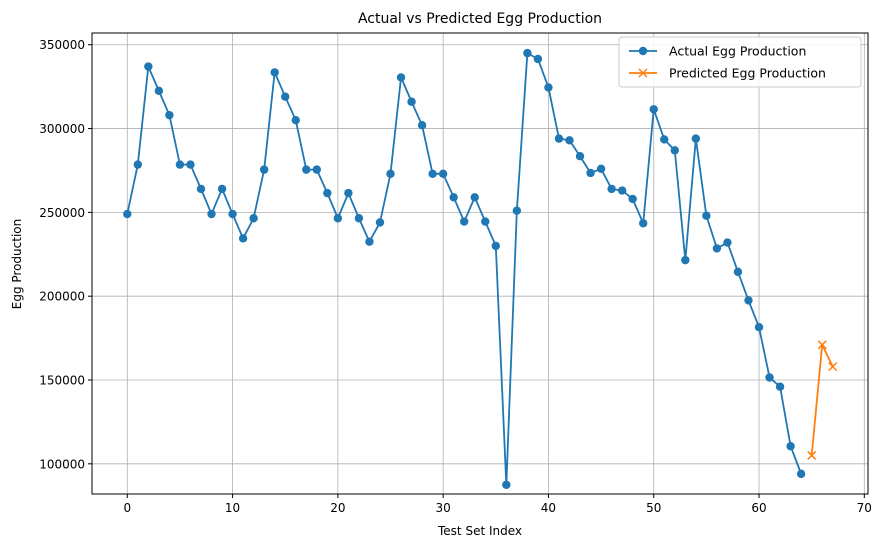  Describe the element at coordinates (65, 254) in the screenshot. I see `y-axis-ticks: 100000 150000 200000 250000 300000 350000` at that location.